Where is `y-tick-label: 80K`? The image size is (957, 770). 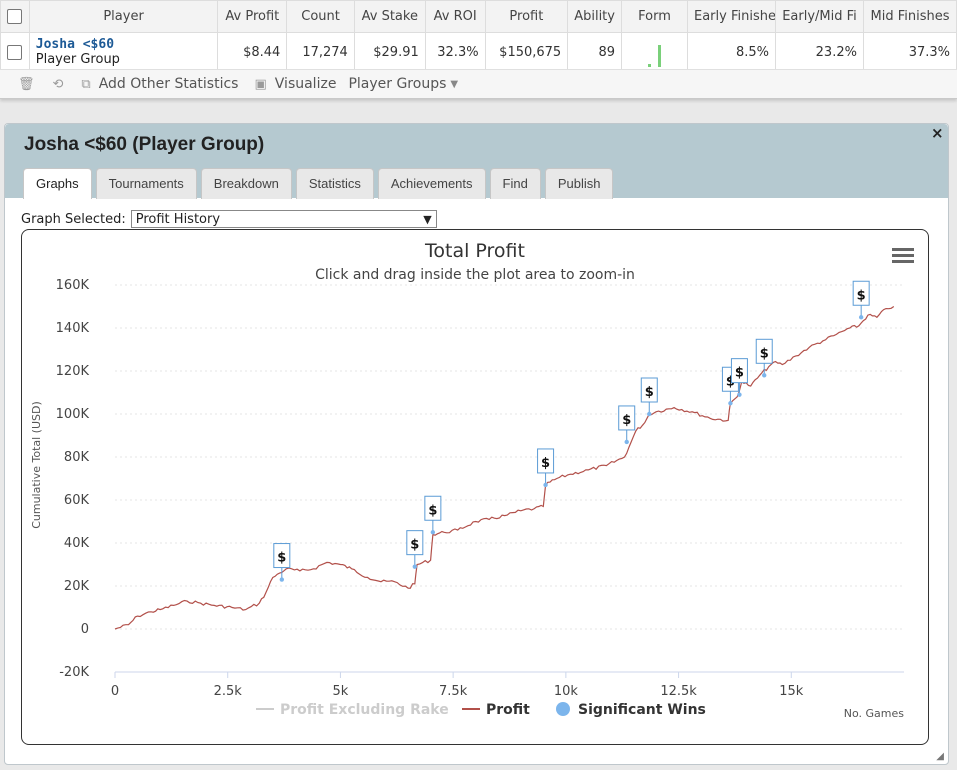
y-tick-label: 80K is located at coordinates (77, 457).